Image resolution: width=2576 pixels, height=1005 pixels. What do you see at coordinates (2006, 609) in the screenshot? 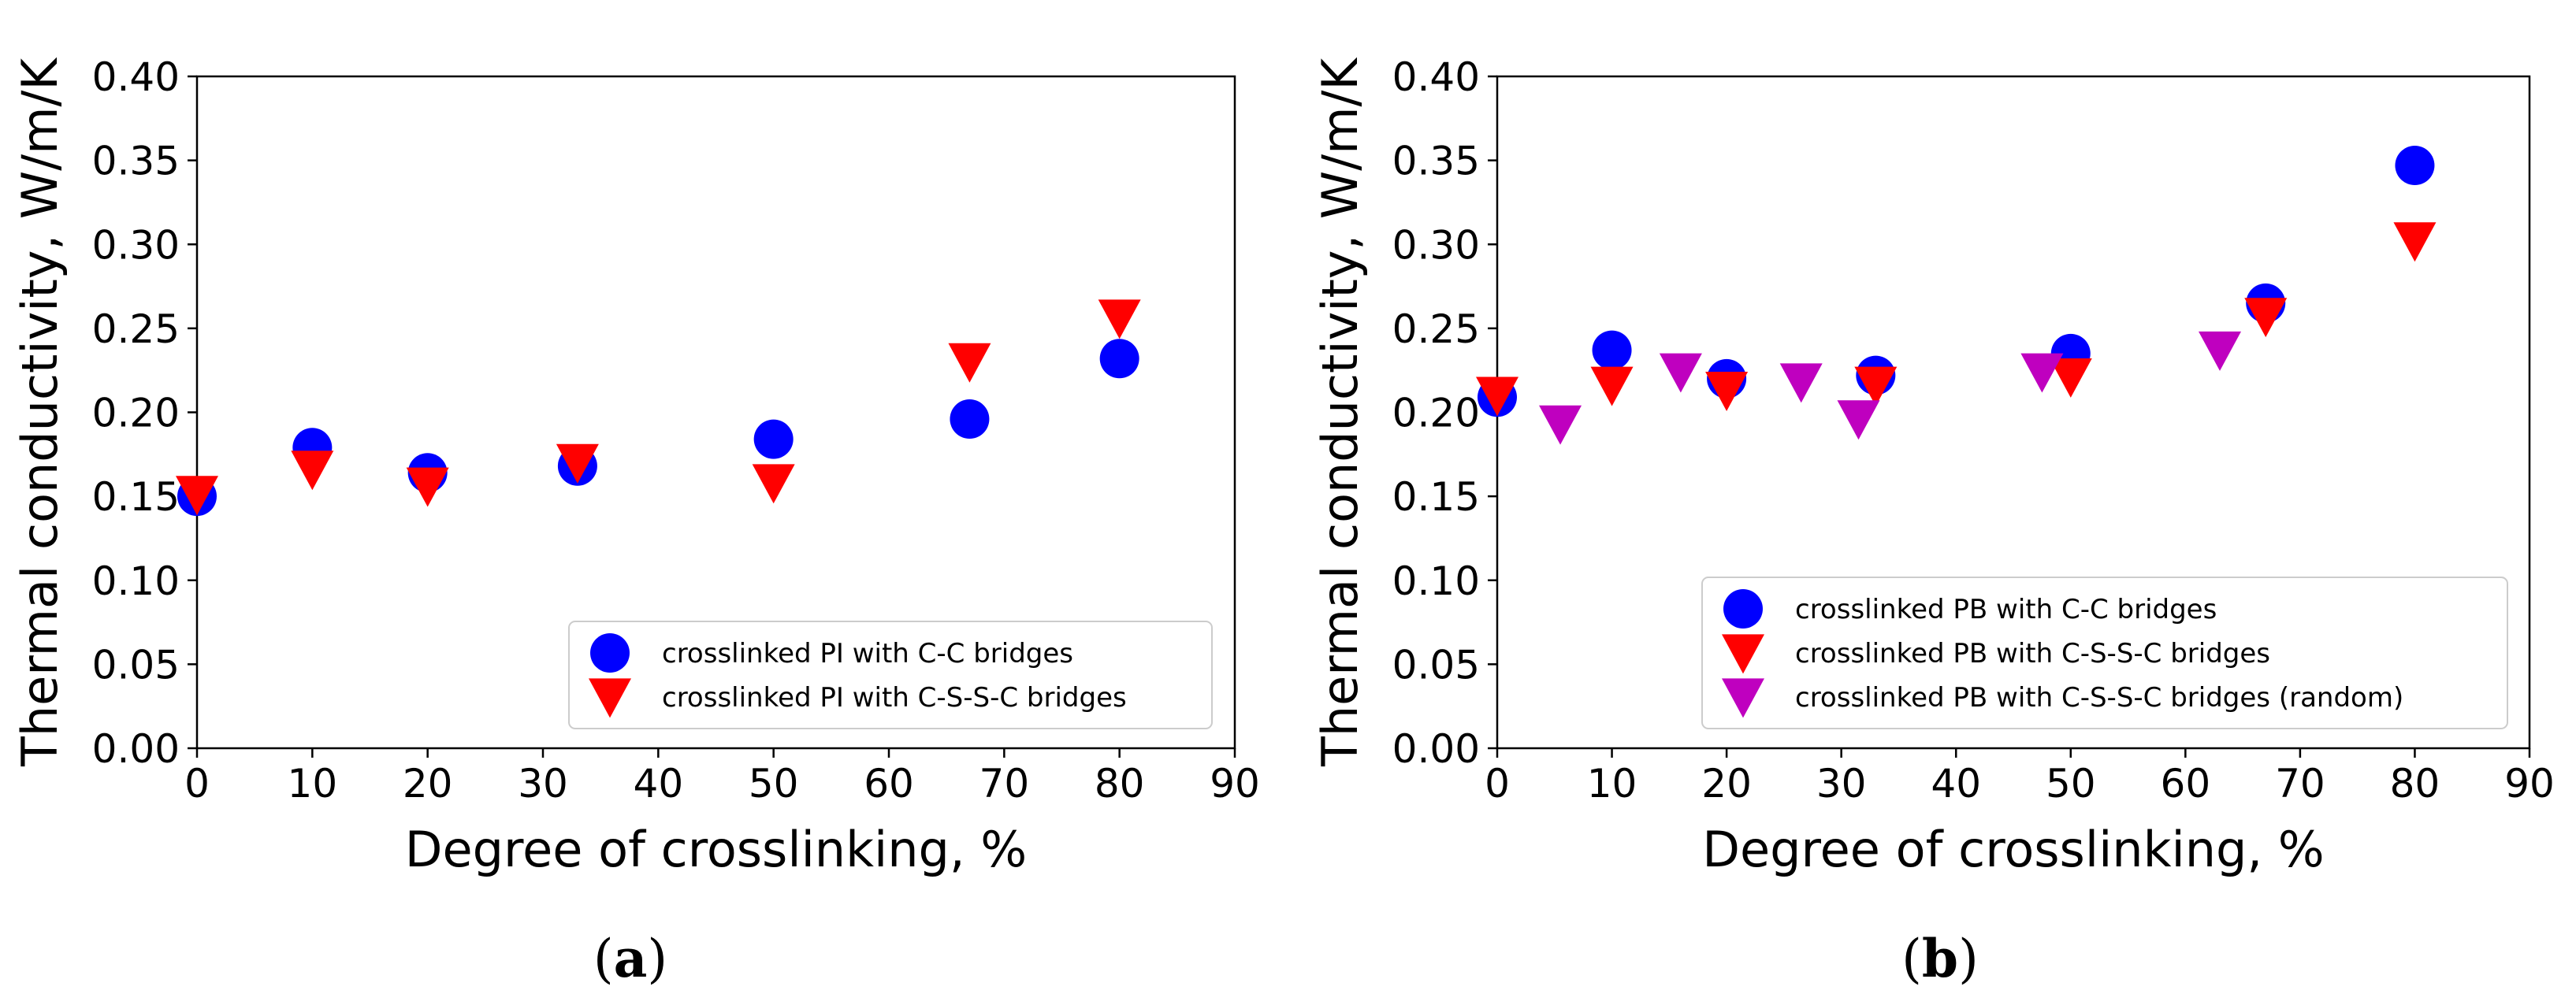
I see `legend-label: crosslinked PB with C-C bridges` at bounding box center [2006, 609].